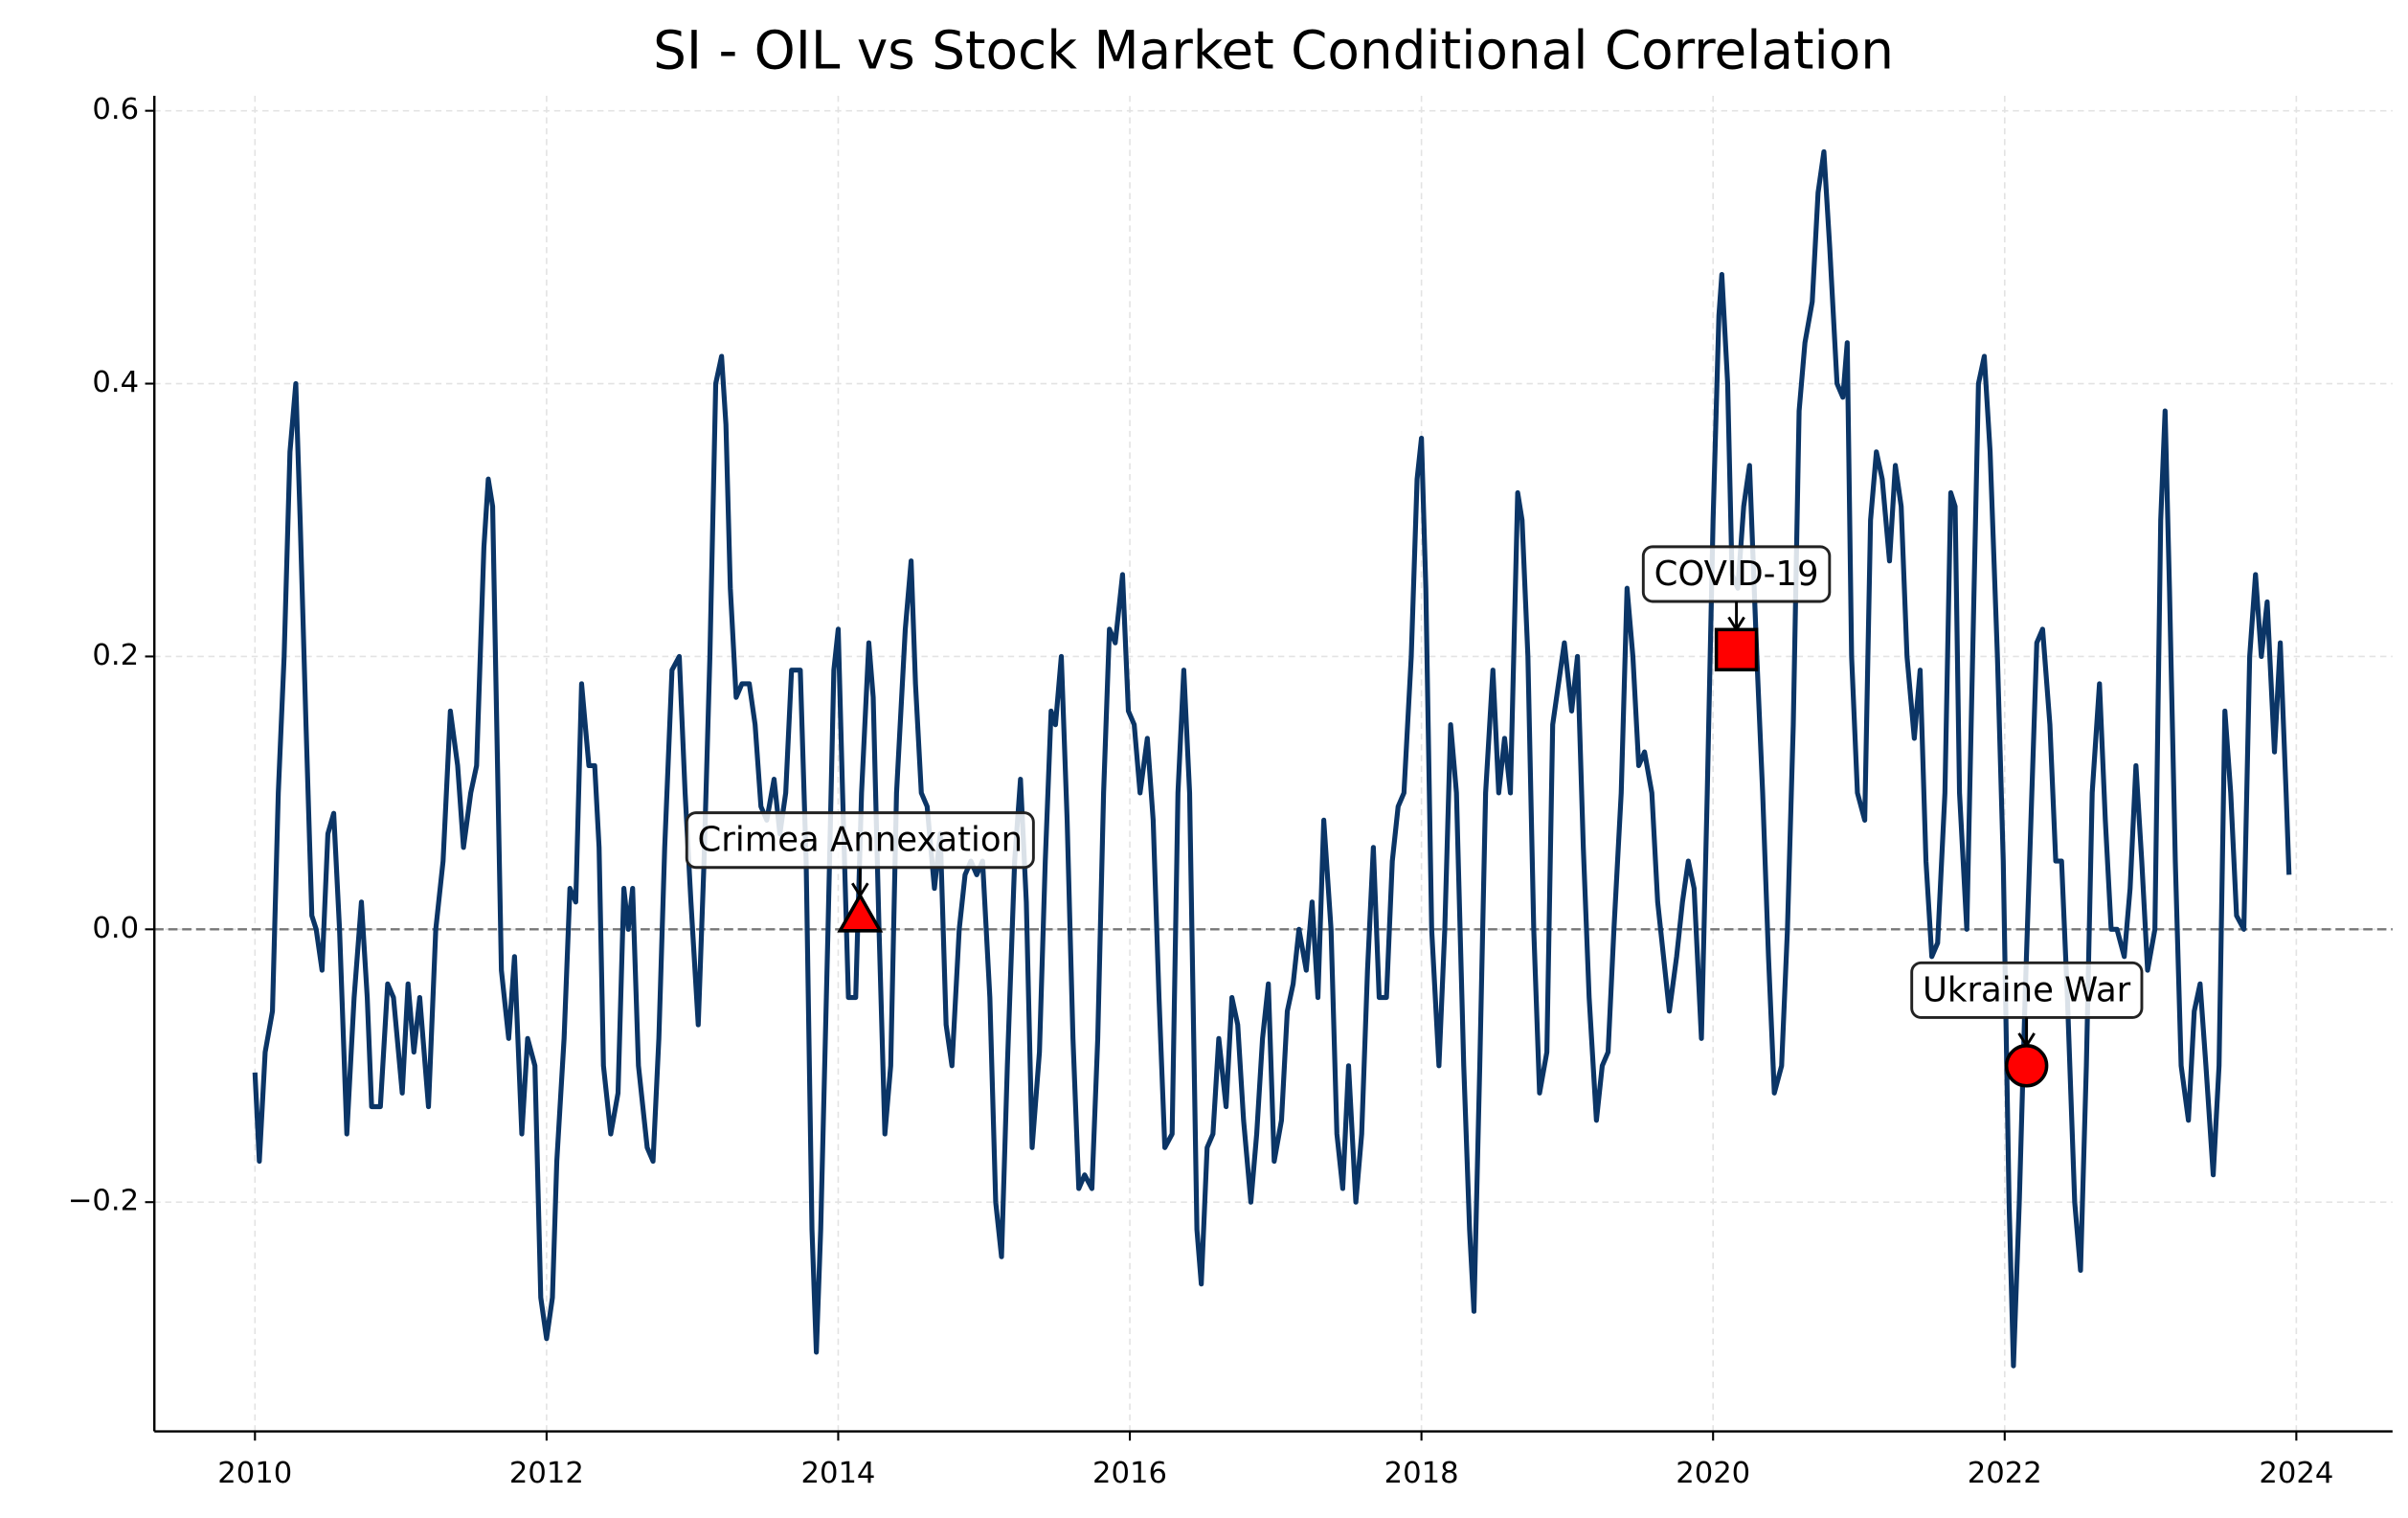 This screenshot has width=2408, height=1518. What do you see at coordinates (860, 872) in the screenshot?
I see `event-annotation: Crimea Annexation` at bounding box center [860, 872].